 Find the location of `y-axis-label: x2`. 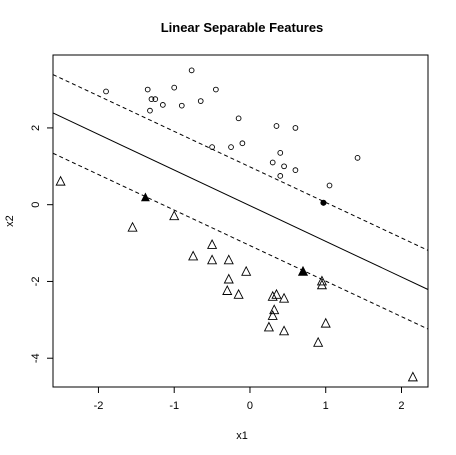

y-axis-label: x2 is located at coordinates (10, 221).